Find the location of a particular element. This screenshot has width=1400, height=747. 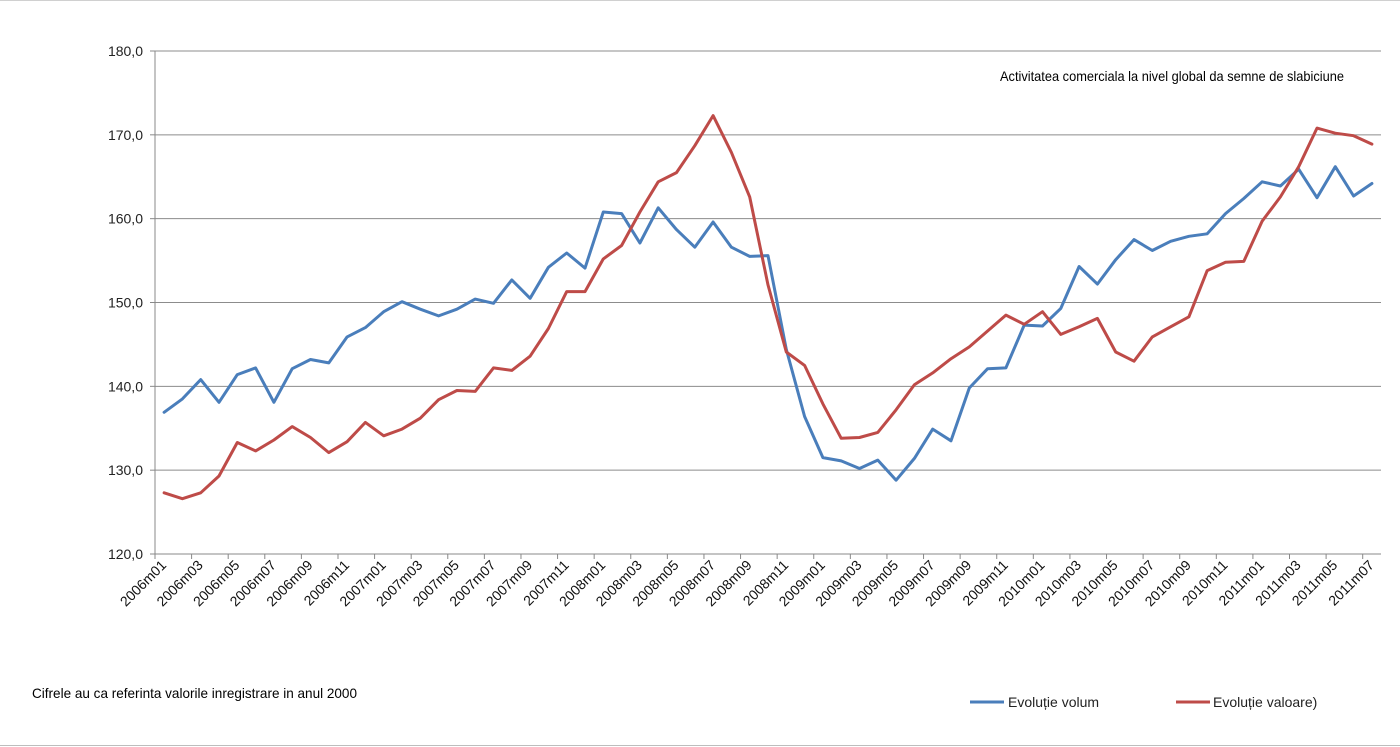

y-axis-ticks: 120,0 130,0 140,0 150,0 160,0 170,0 180,0 is located at coordinates (131, 302).